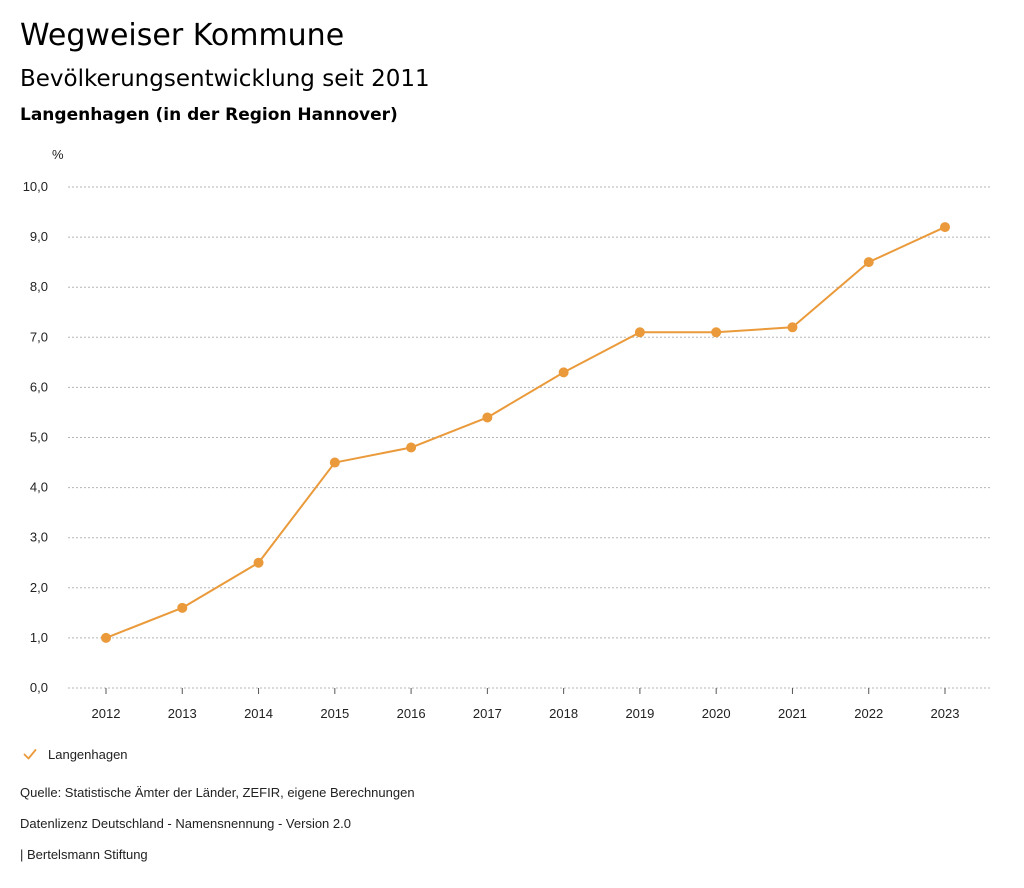  Describe the element at coordinates (563, 713) in the screenshot. I see `x-tick-label: 2018` at that location.